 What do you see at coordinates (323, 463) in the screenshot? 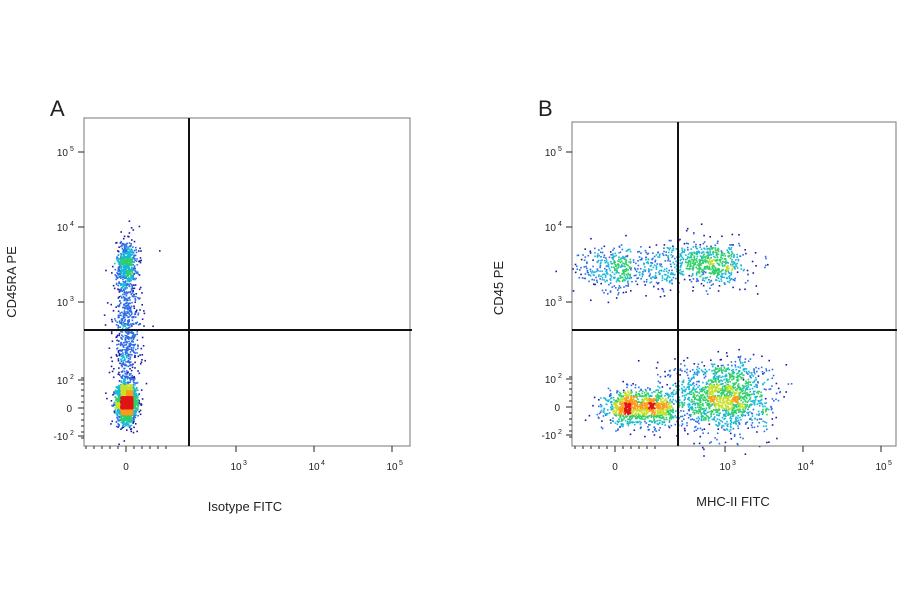
I see `x-tick-exponent: 4` at bounding box center [323, 463].